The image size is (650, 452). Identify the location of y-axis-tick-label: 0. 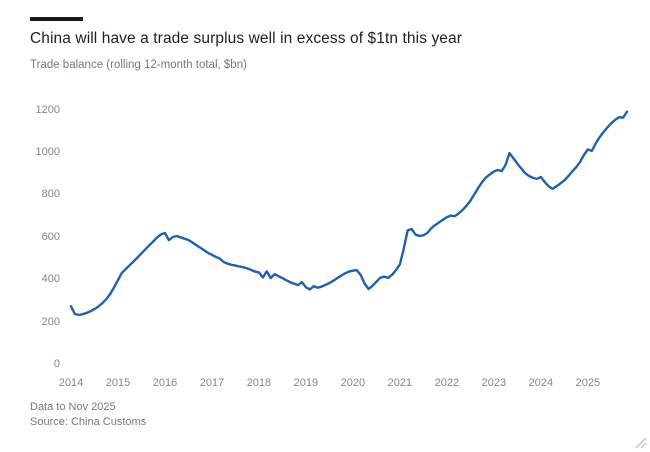
(56, 364).